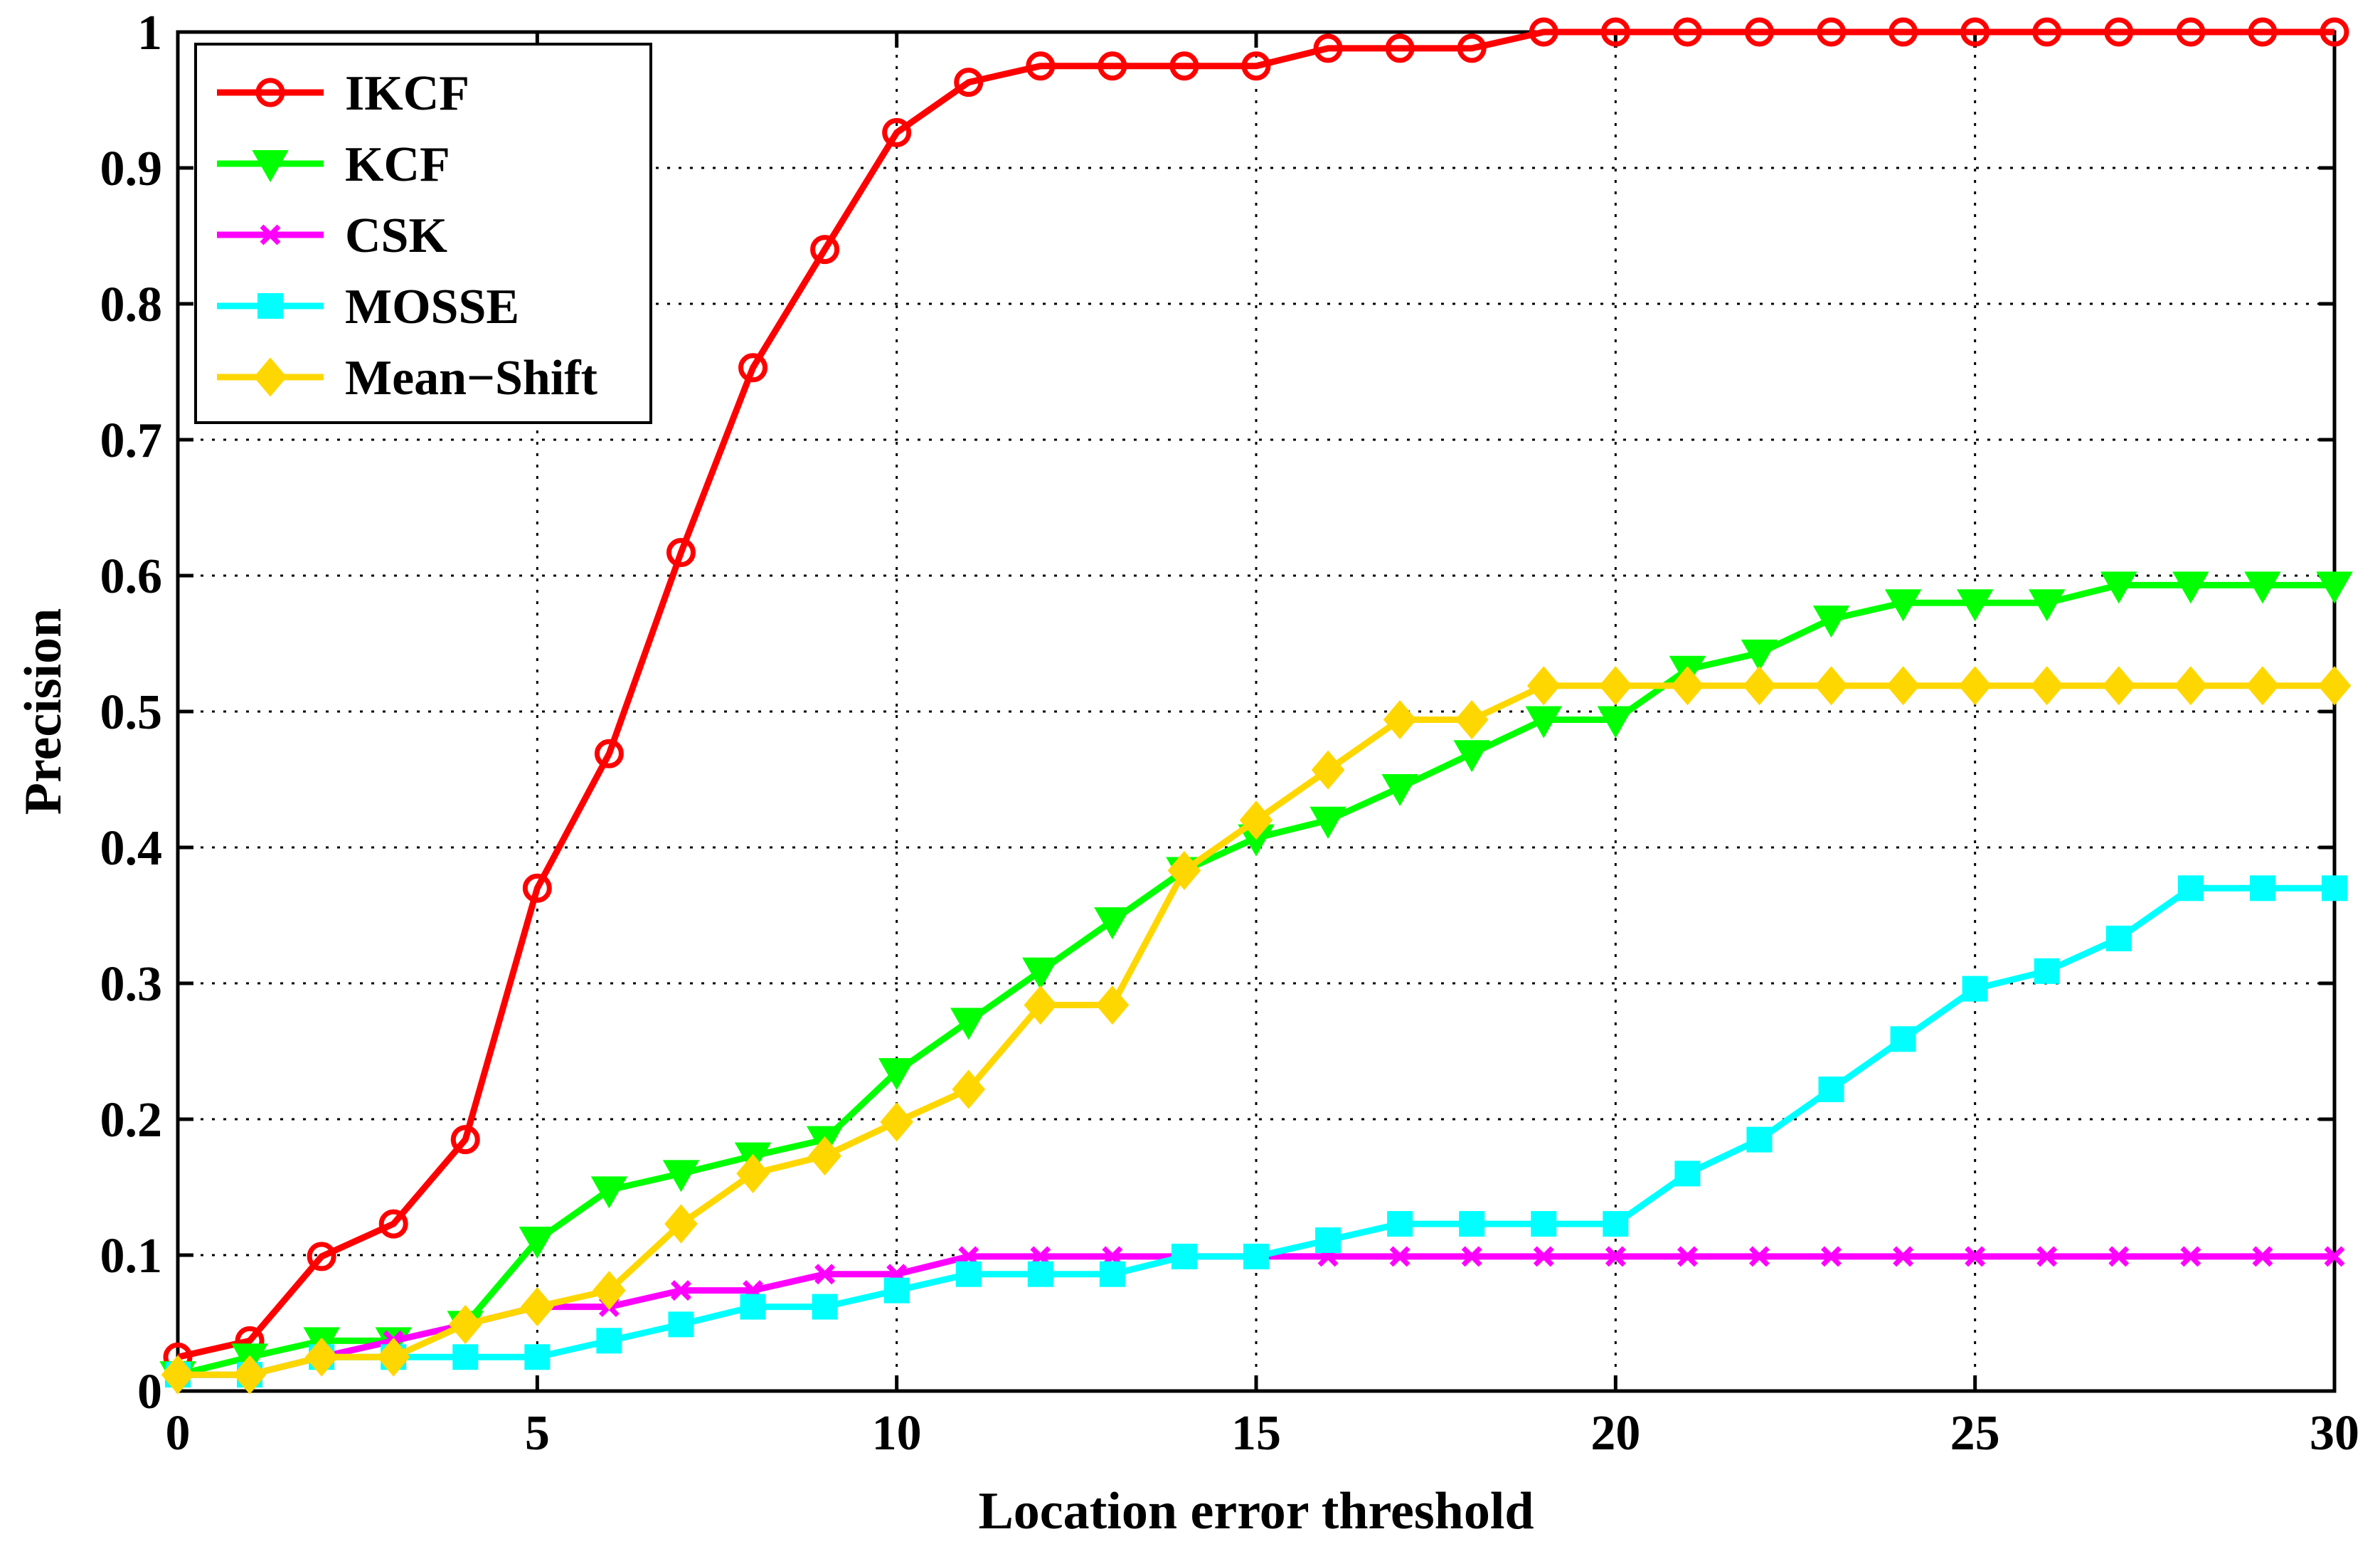 Image resolution: width=2380 pixels, height=1544 pixels. Describe the element at coordinates (423, 233) in the screenshot. I see `legend: IKCF KCF CSK MOSSE Mean−Shift` at that location.